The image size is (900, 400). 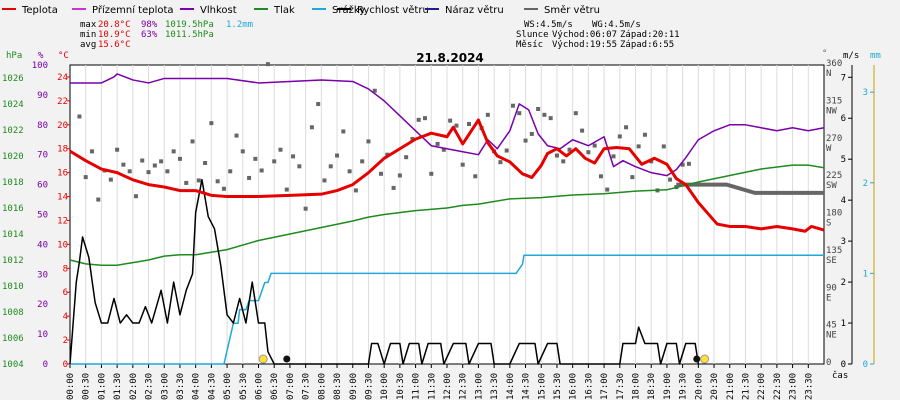 What do you see at coordinates (637, 386) in the screenshot?
I see `x-tick-label: 18:00` at bounding box center [637, 386].